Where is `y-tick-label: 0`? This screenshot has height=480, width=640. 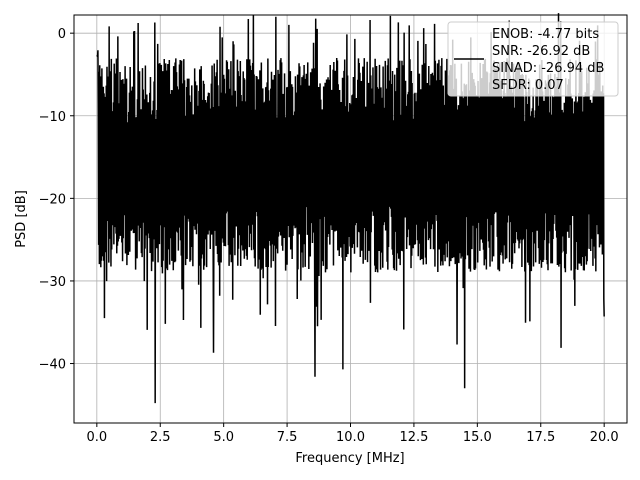
y-tick-label: 0 is located at coordinates (62, 34).